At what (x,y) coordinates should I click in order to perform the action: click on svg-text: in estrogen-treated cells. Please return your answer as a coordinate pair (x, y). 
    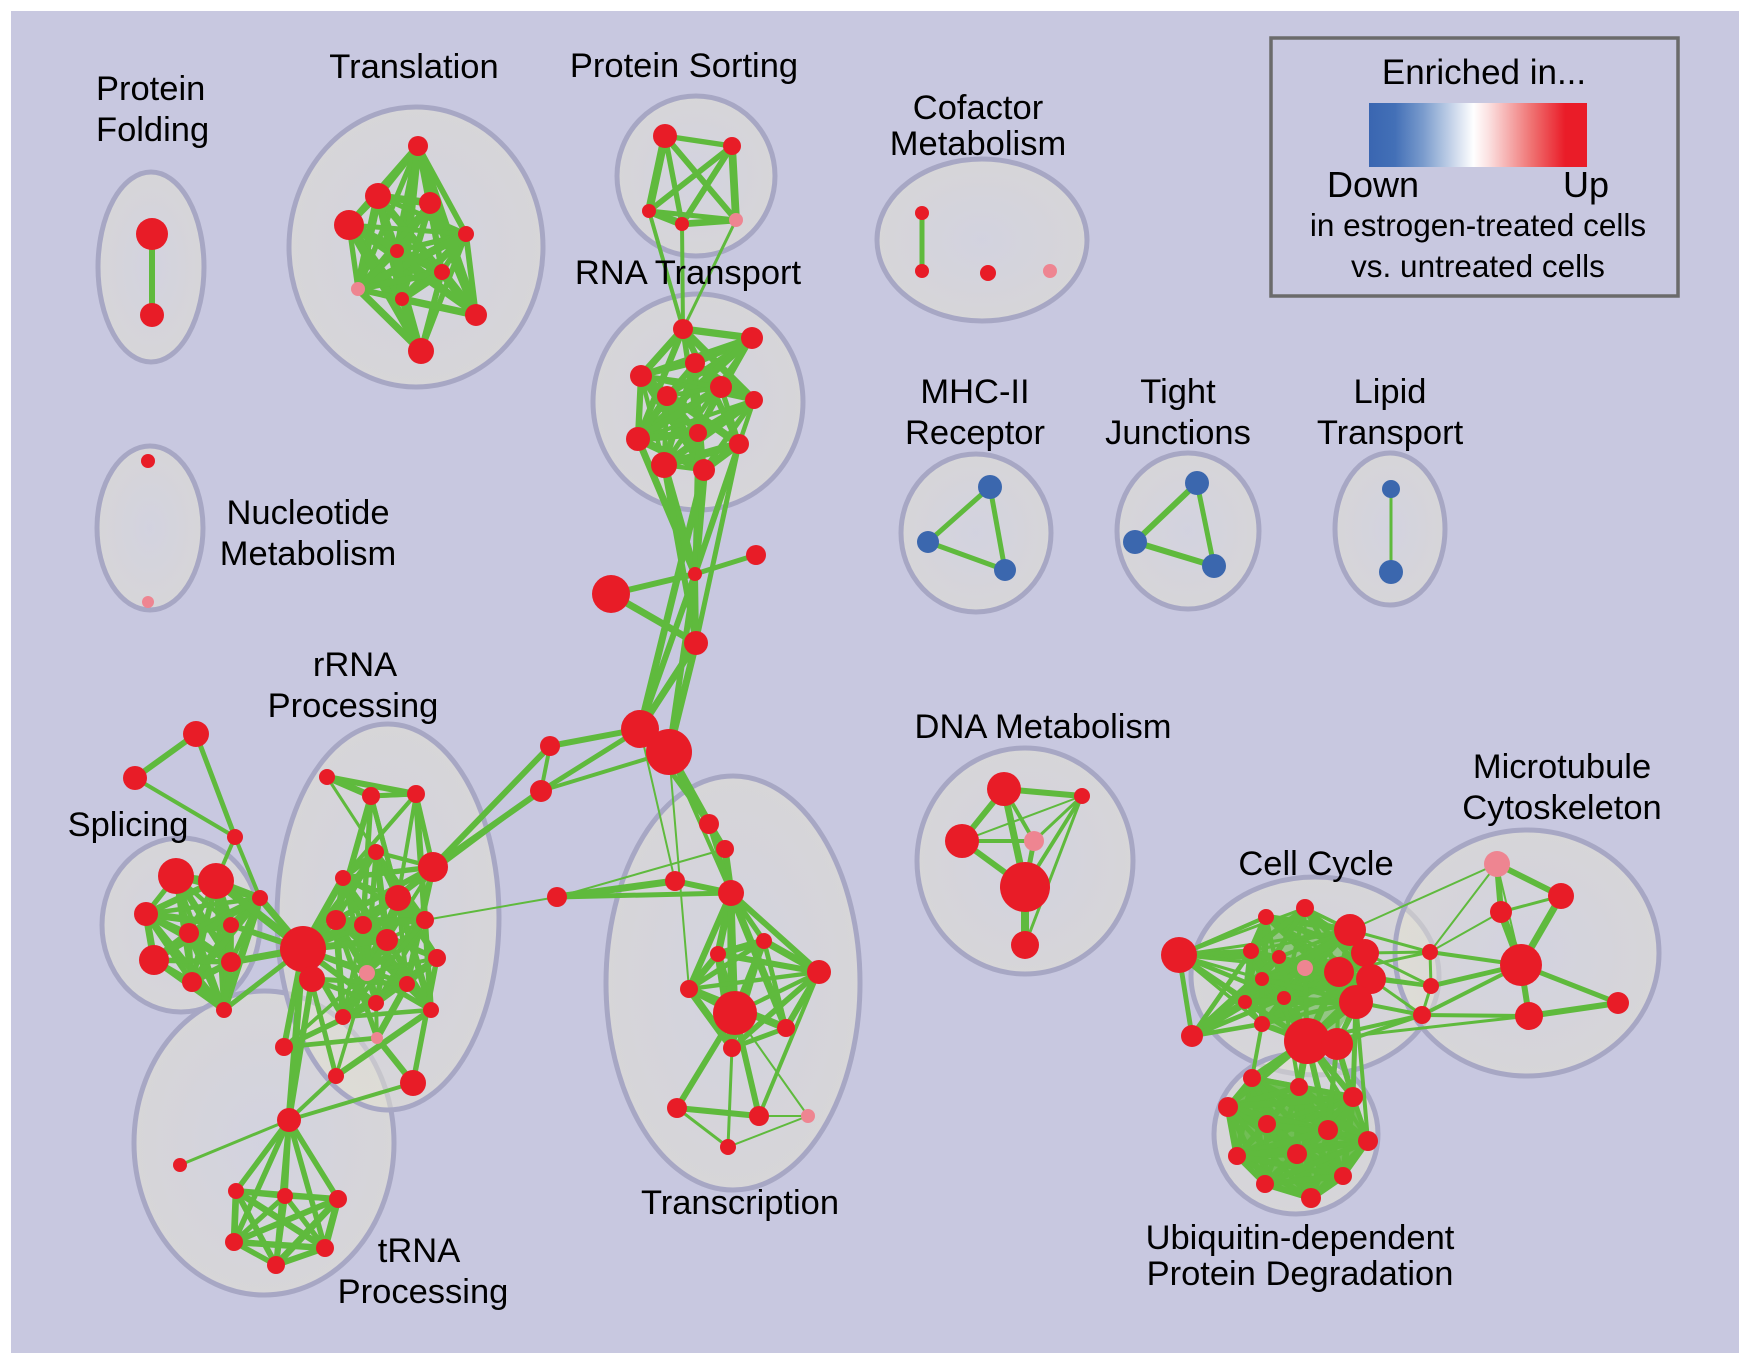
    Looking at the image, I should click on (1478, 225).